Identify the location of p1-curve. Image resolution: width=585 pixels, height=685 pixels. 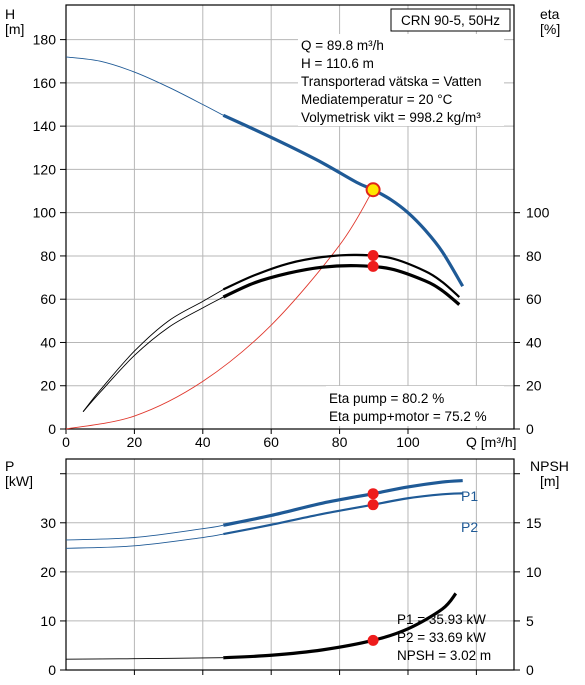
(342, 502).